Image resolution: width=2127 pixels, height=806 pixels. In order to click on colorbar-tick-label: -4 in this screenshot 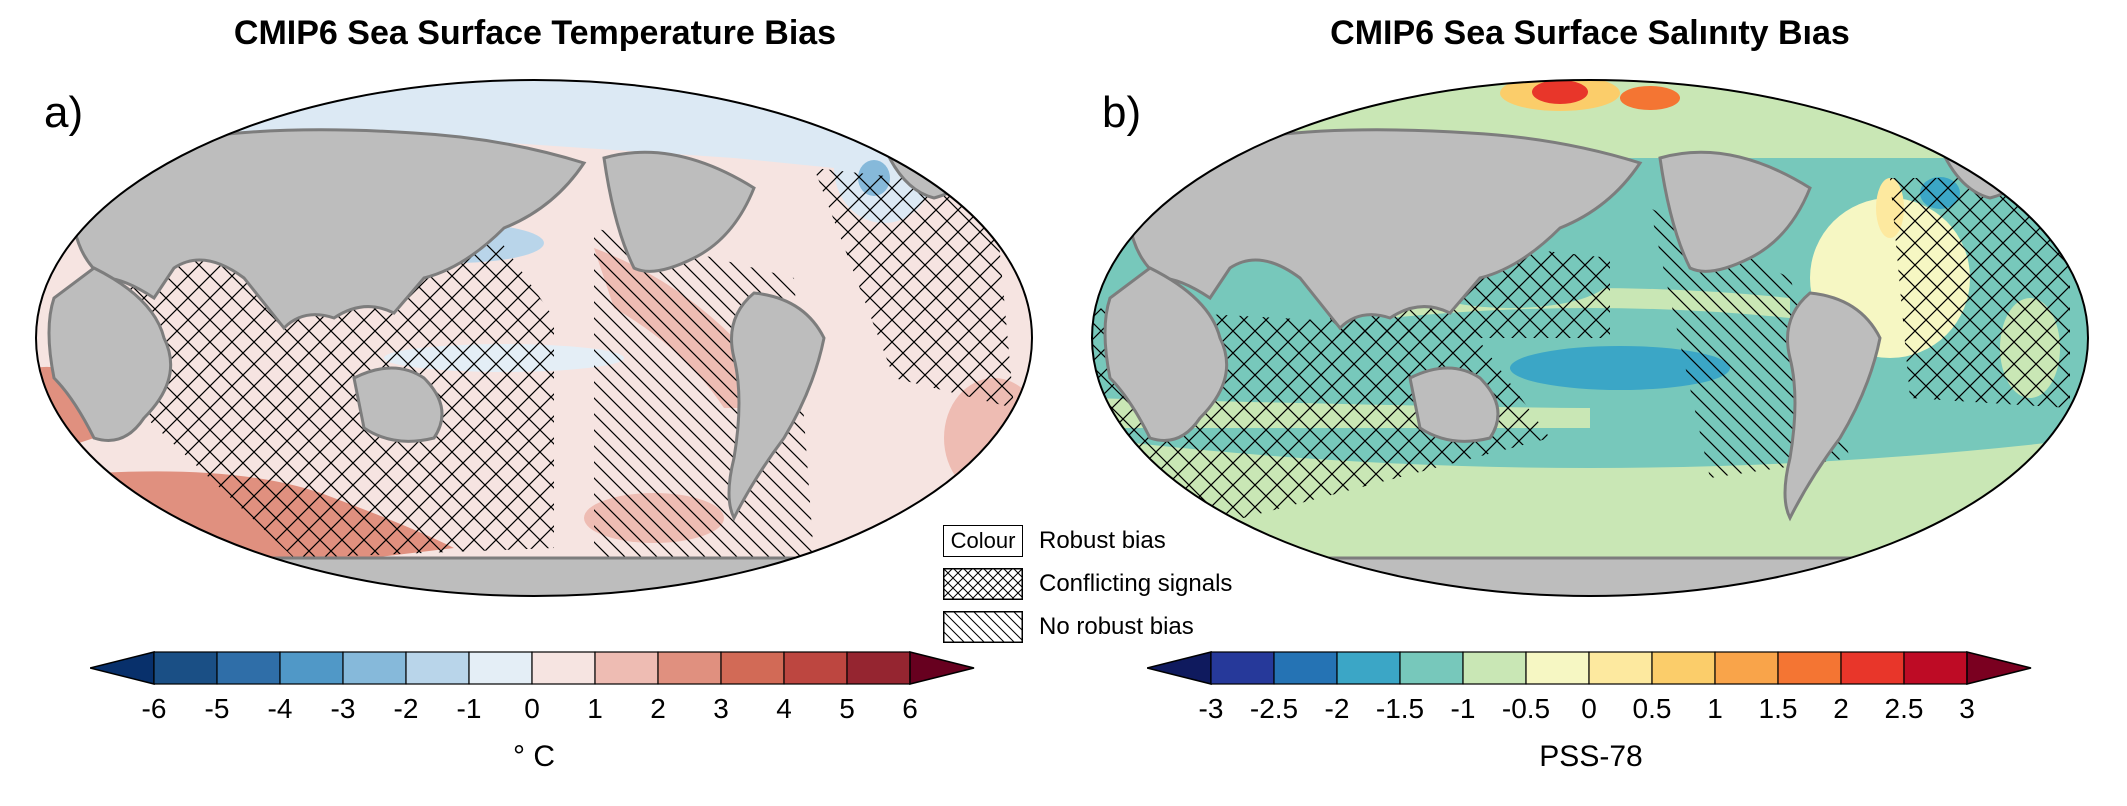, I will do `click(280, 708)`.